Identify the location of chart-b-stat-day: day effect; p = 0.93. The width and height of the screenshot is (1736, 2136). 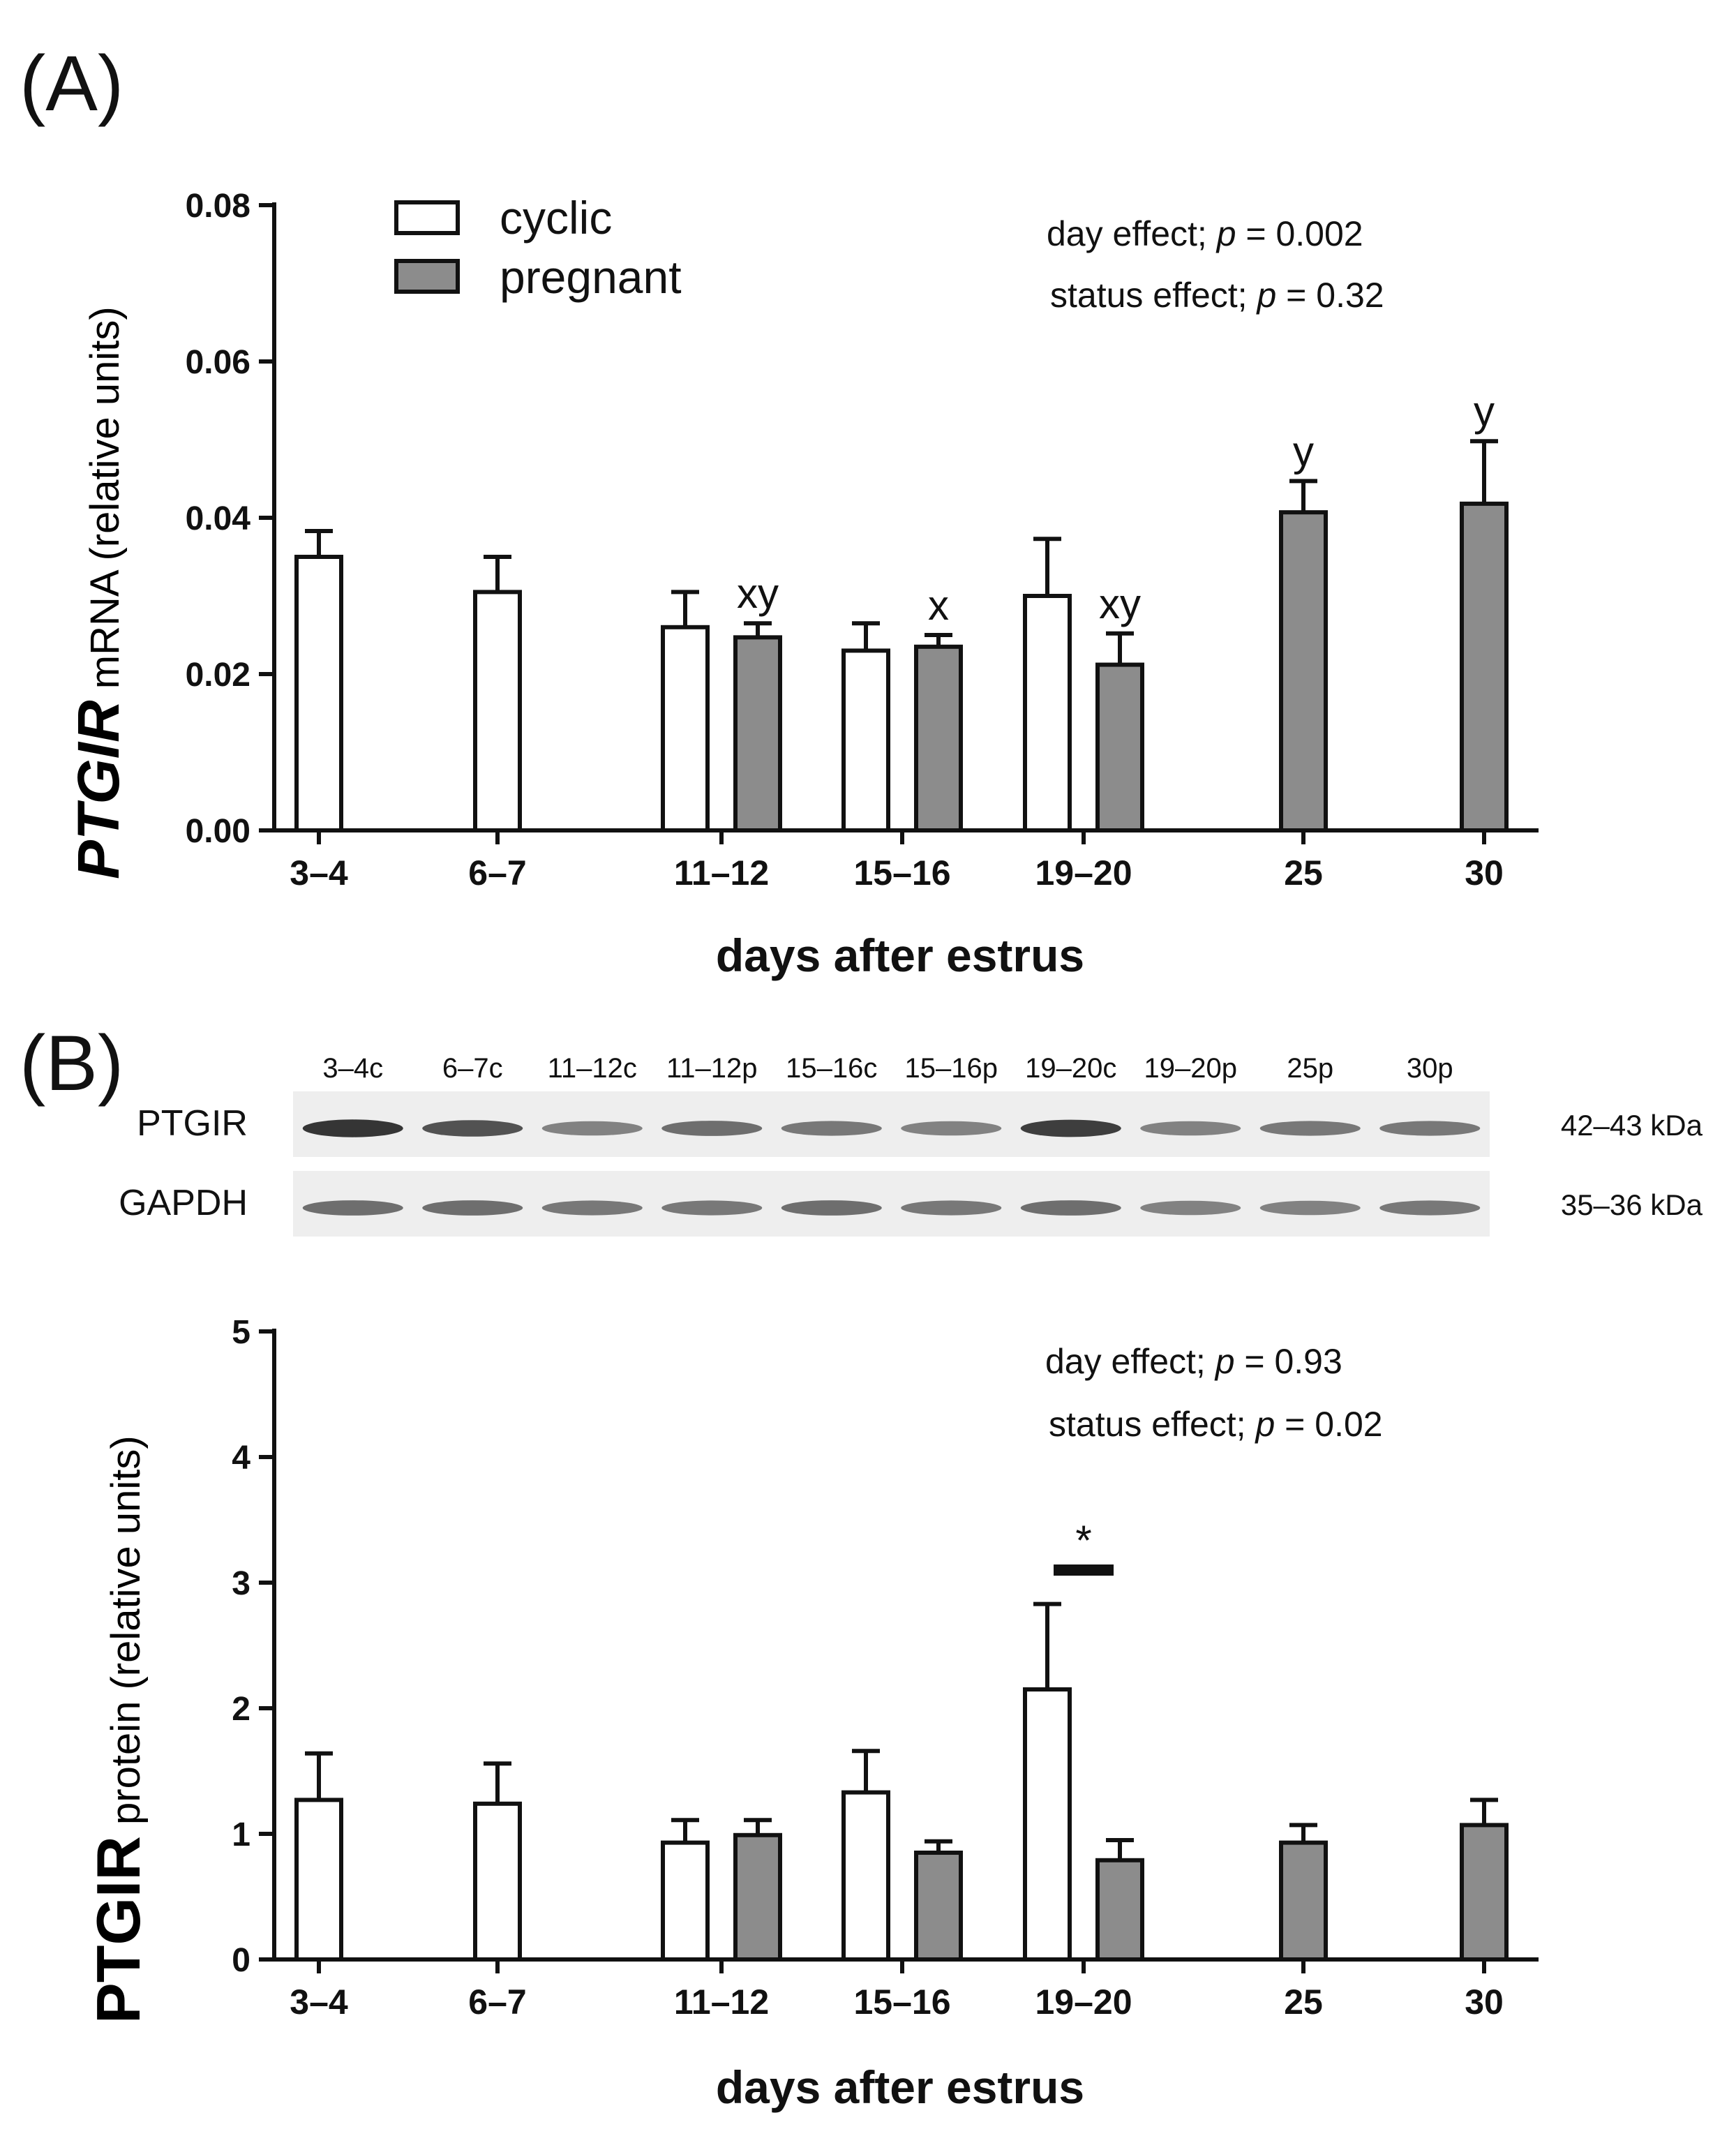
(1193, 1362).